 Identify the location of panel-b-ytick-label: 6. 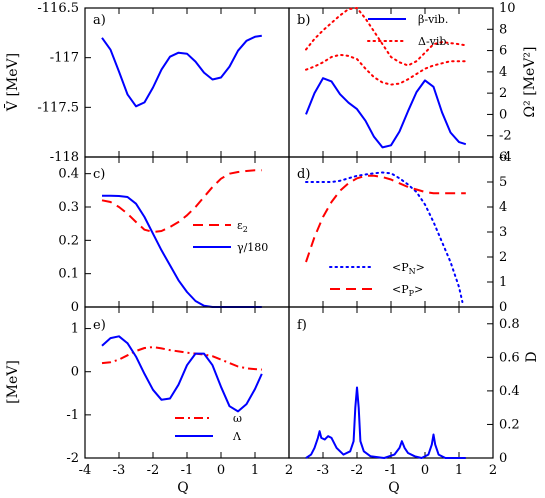
(503, 51).